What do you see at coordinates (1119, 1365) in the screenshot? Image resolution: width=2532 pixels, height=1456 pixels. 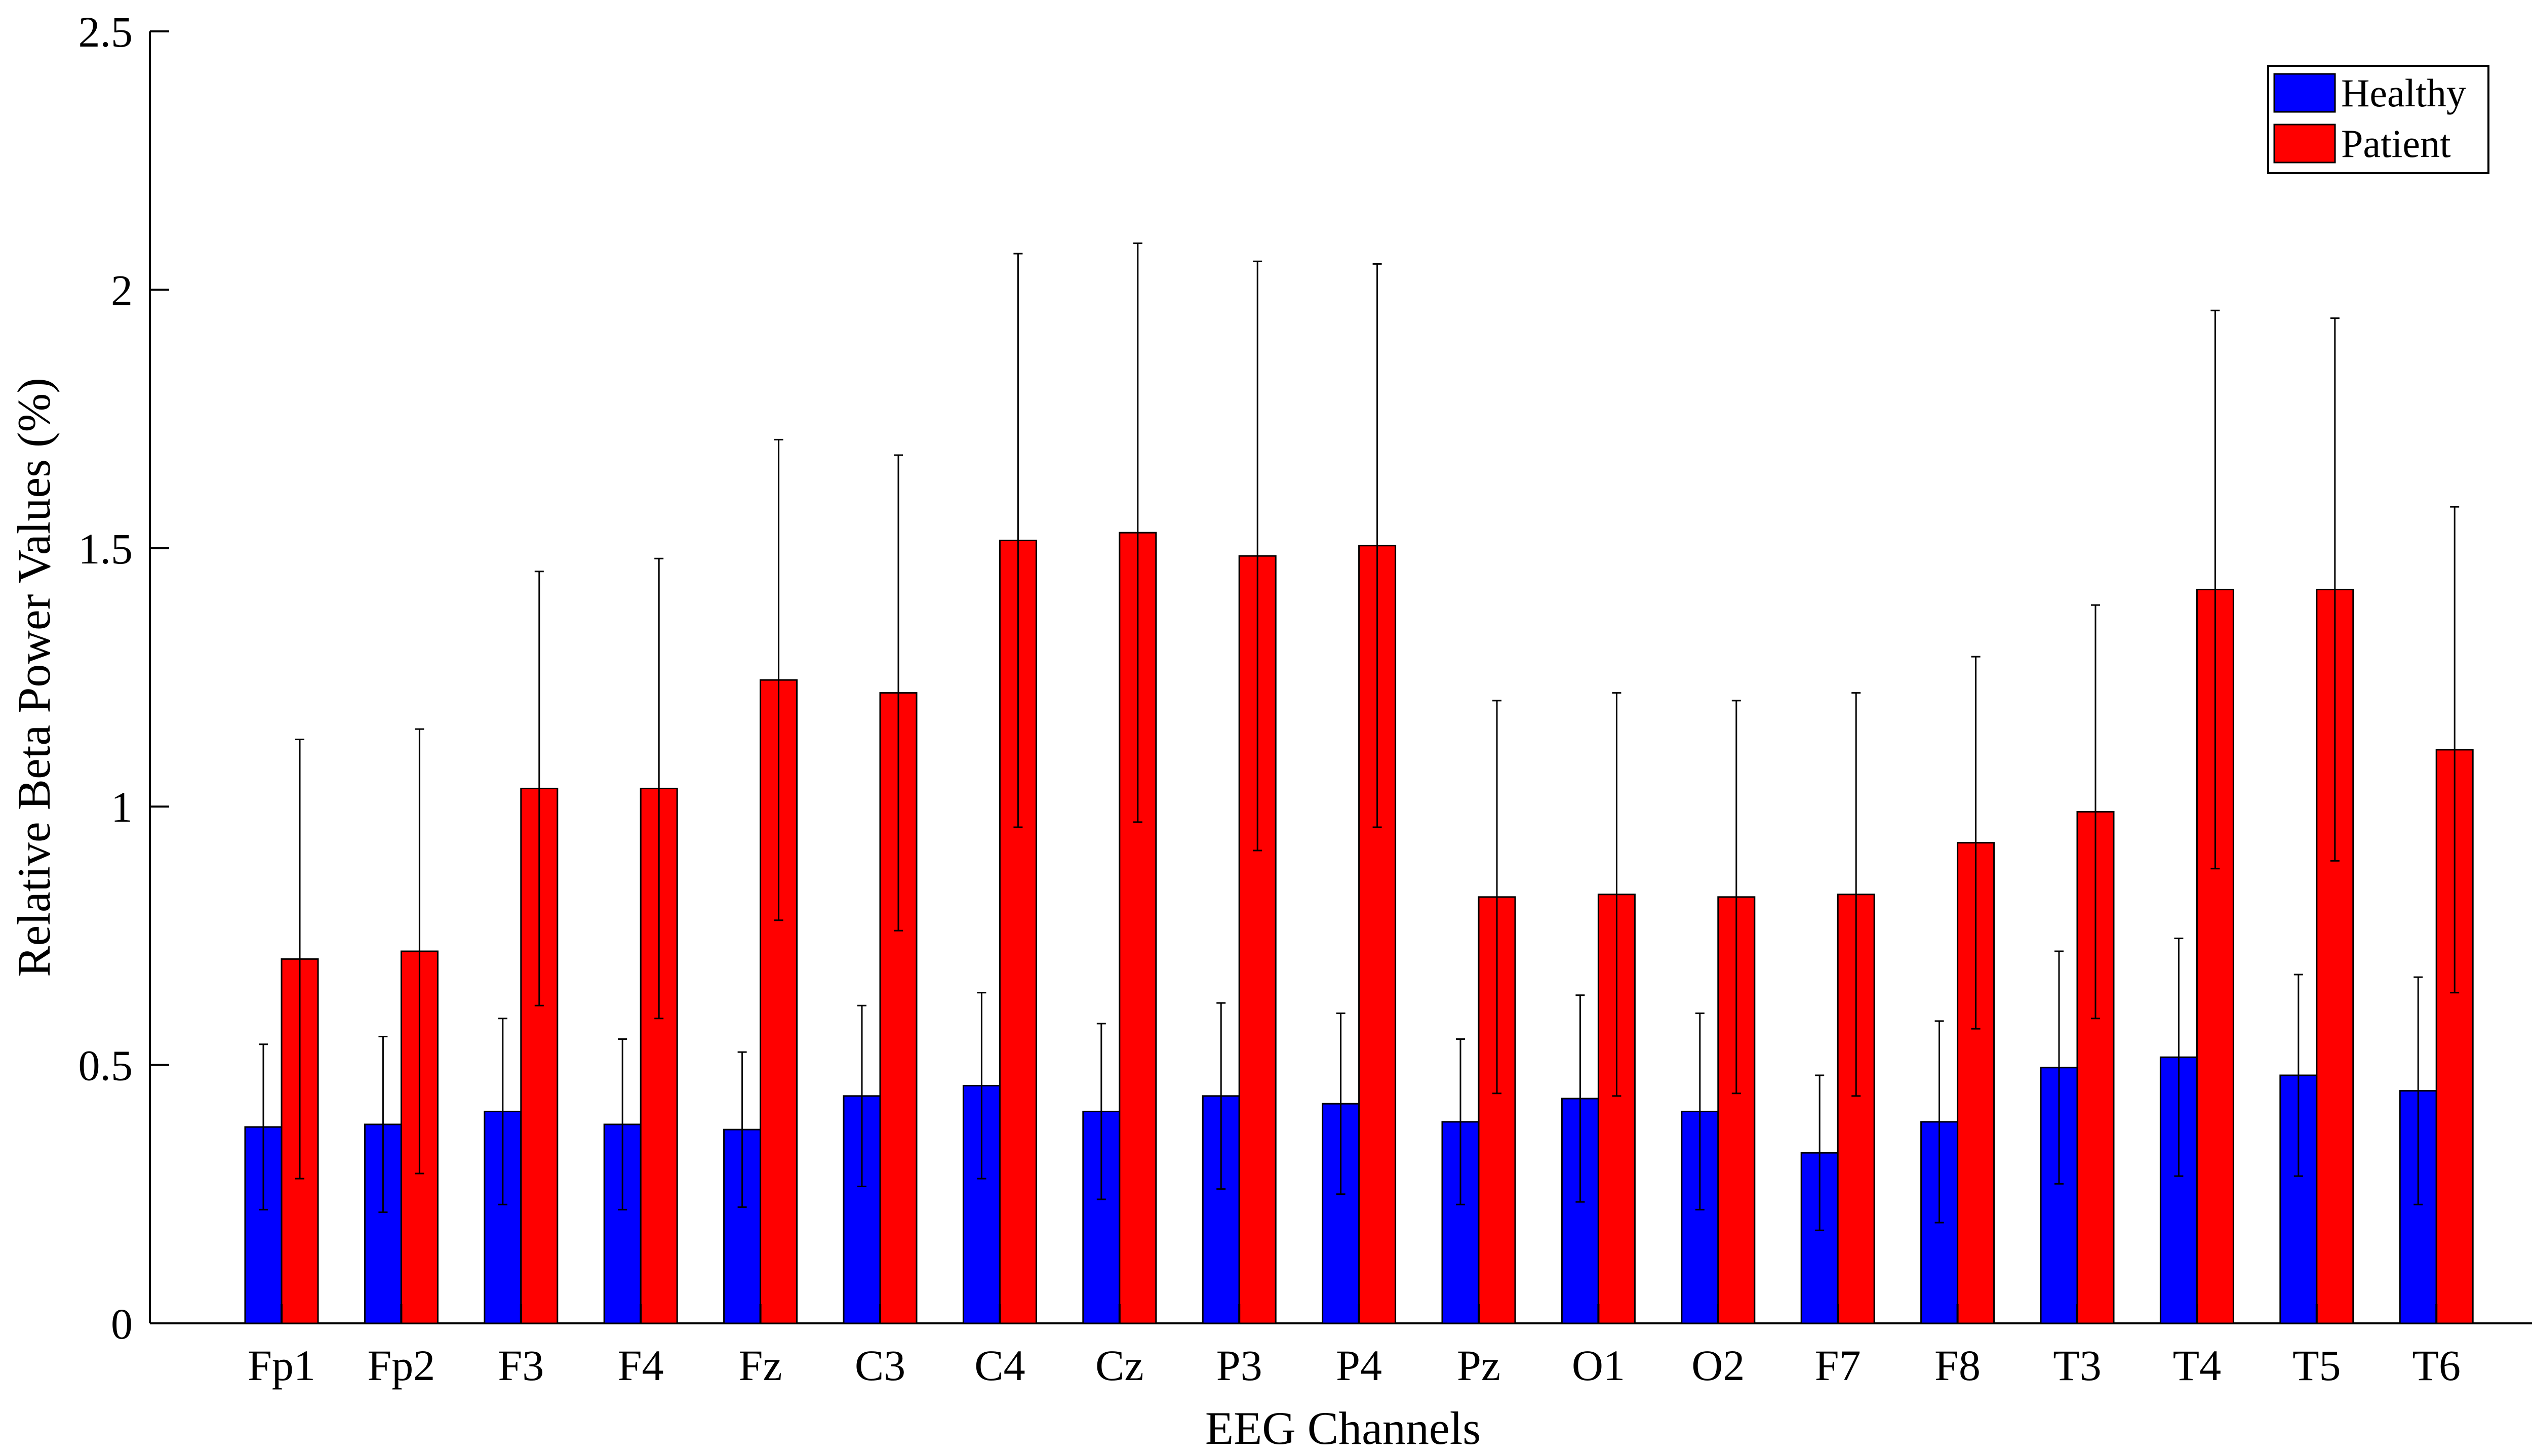 I see `x-tick-label-cz: Cz` at bounding box center [1119, 1365].